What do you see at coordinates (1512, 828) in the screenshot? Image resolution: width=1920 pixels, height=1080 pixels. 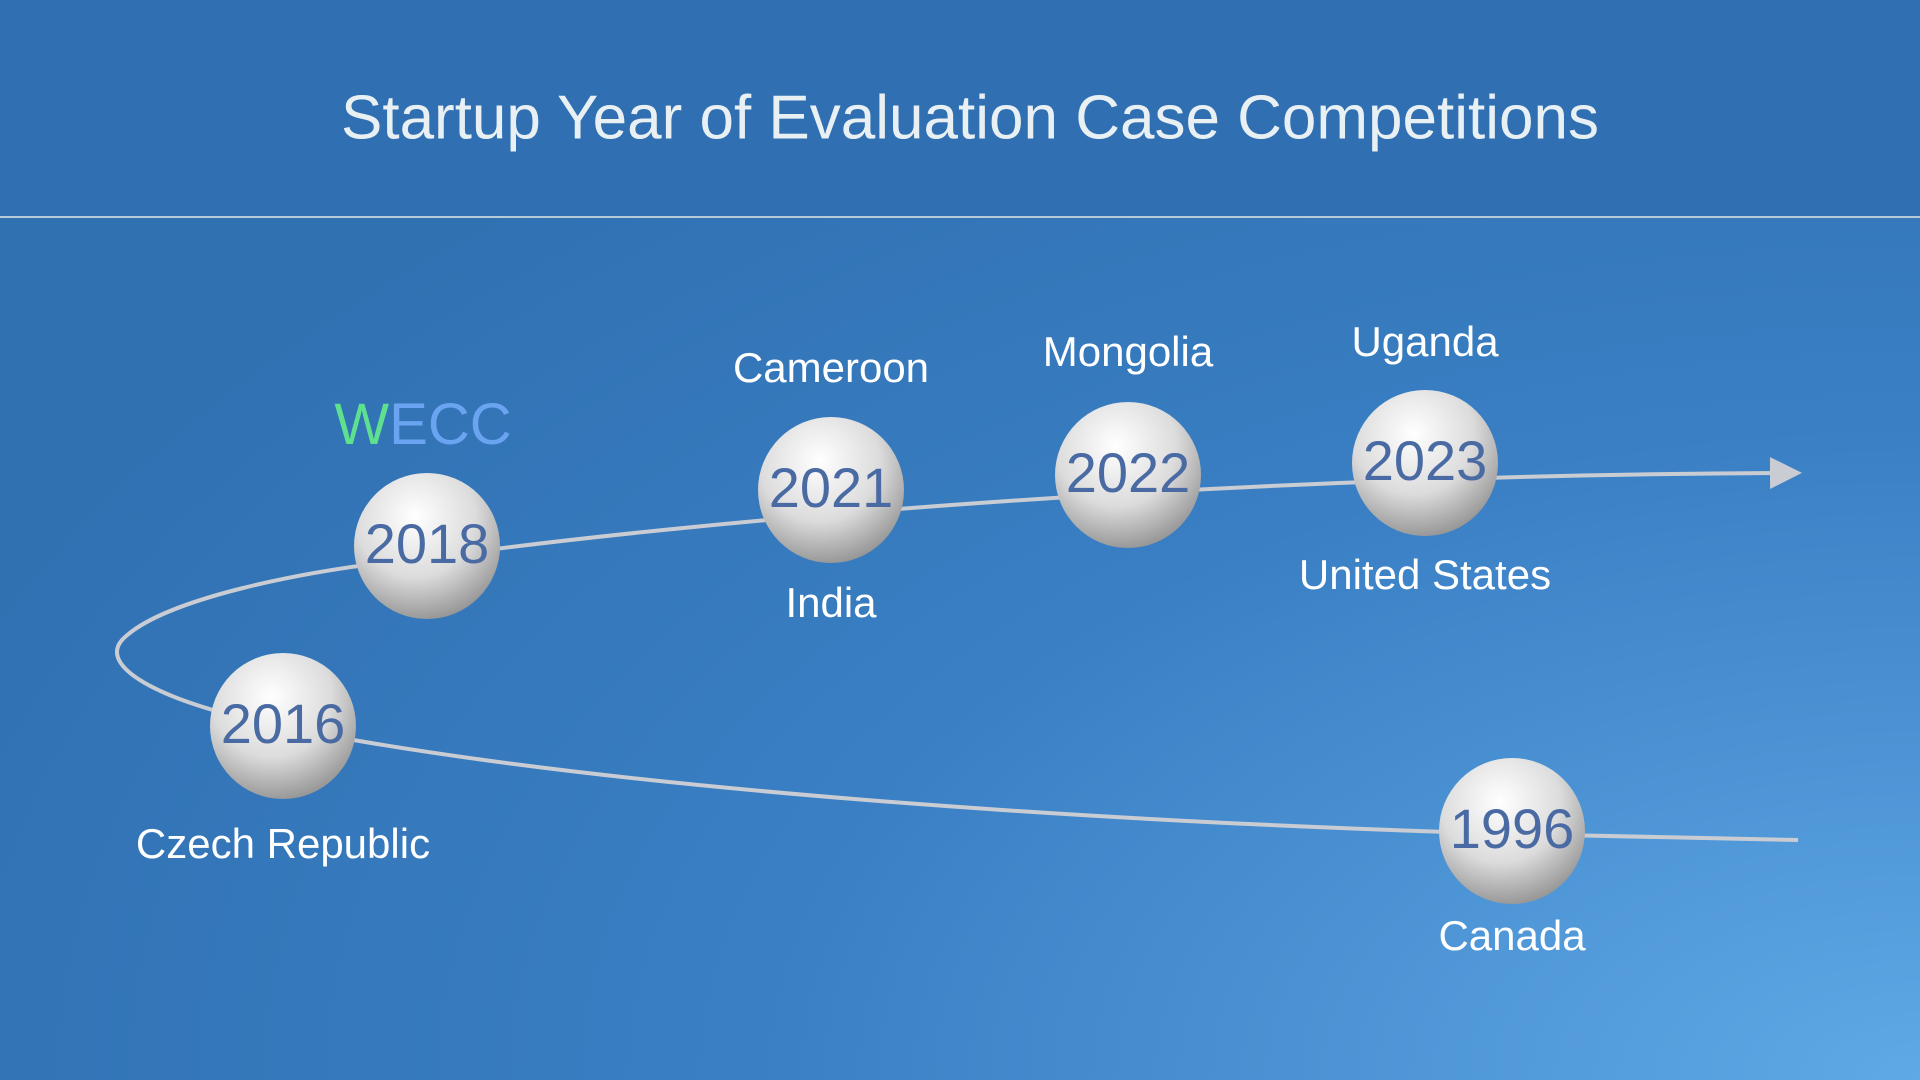 I see `node-year: 1996` at bounding box center [1512, 828].